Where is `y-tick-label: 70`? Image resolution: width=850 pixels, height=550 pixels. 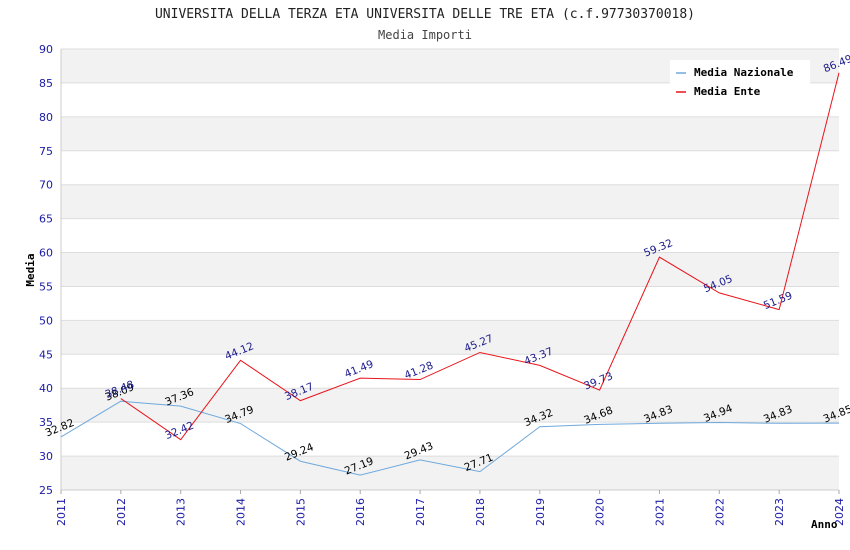
y-tick-label: 70 is located at coordinates (46, 185).